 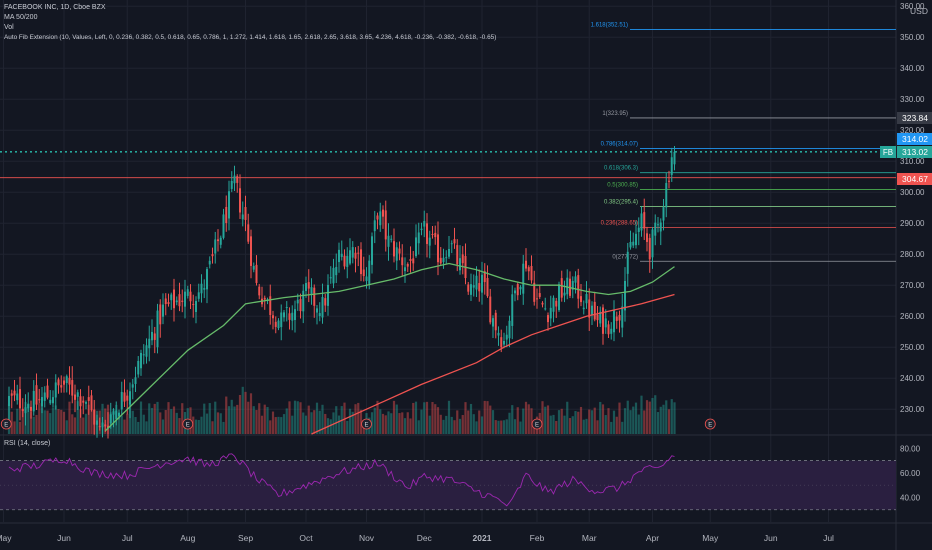 What do you see at coordinates (912, 68) in the screenshot?
I see `price-tick-label: 340.00` at bounding box center [912, 68].